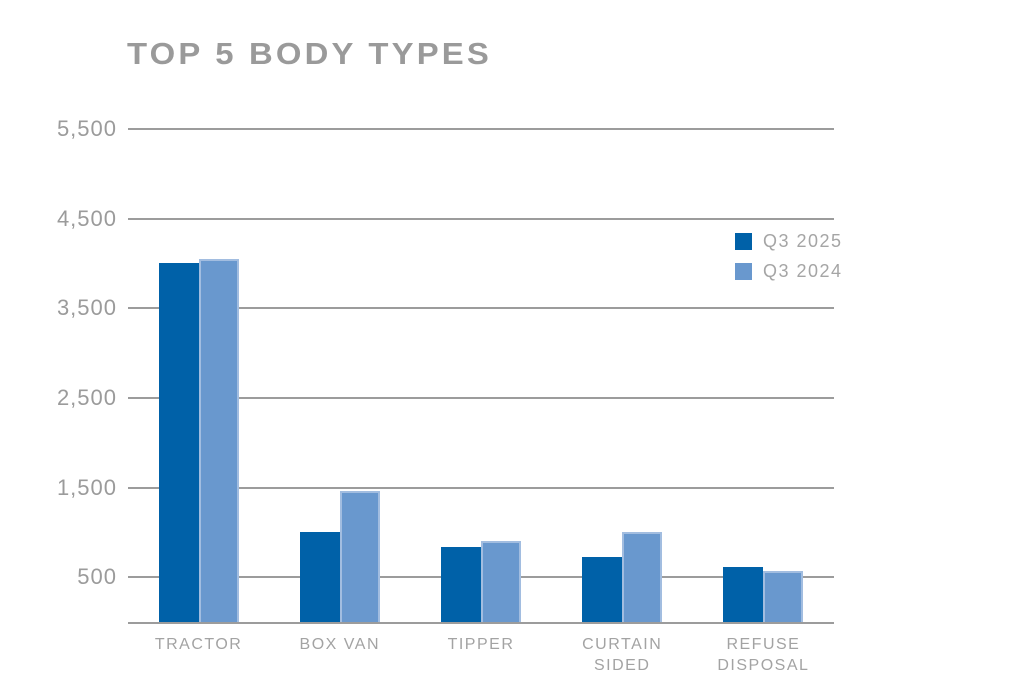  What do you see at coordinates (803, 270) in the screenshot?
I see `legend-label: Q3 2024` at bounding box center [803, 270].